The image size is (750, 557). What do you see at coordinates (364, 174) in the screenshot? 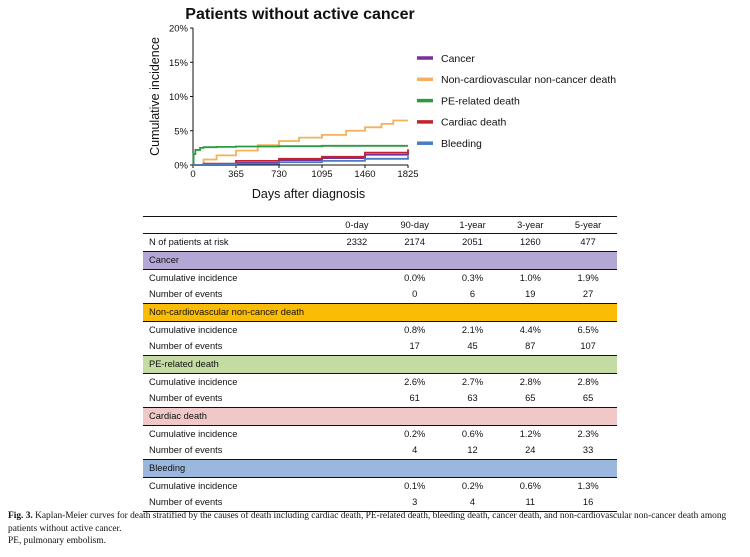
I see `x-tick-label: 1460` at bounding box center [364, 174].